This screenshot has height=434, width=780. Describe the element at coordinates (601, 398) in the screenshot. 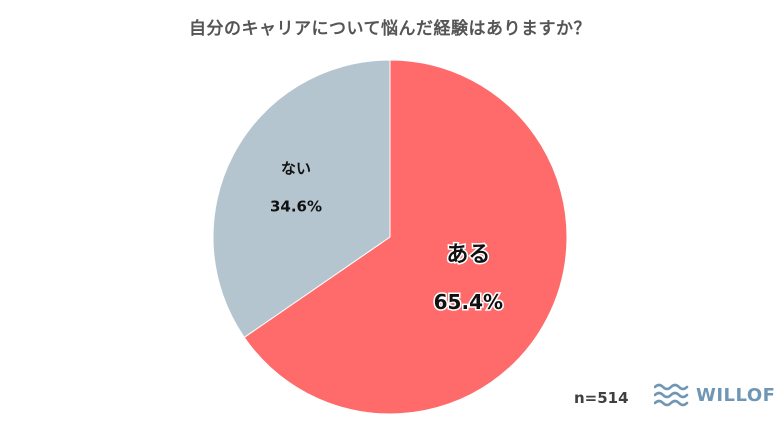

I see `sample-size: n=514` at that location.